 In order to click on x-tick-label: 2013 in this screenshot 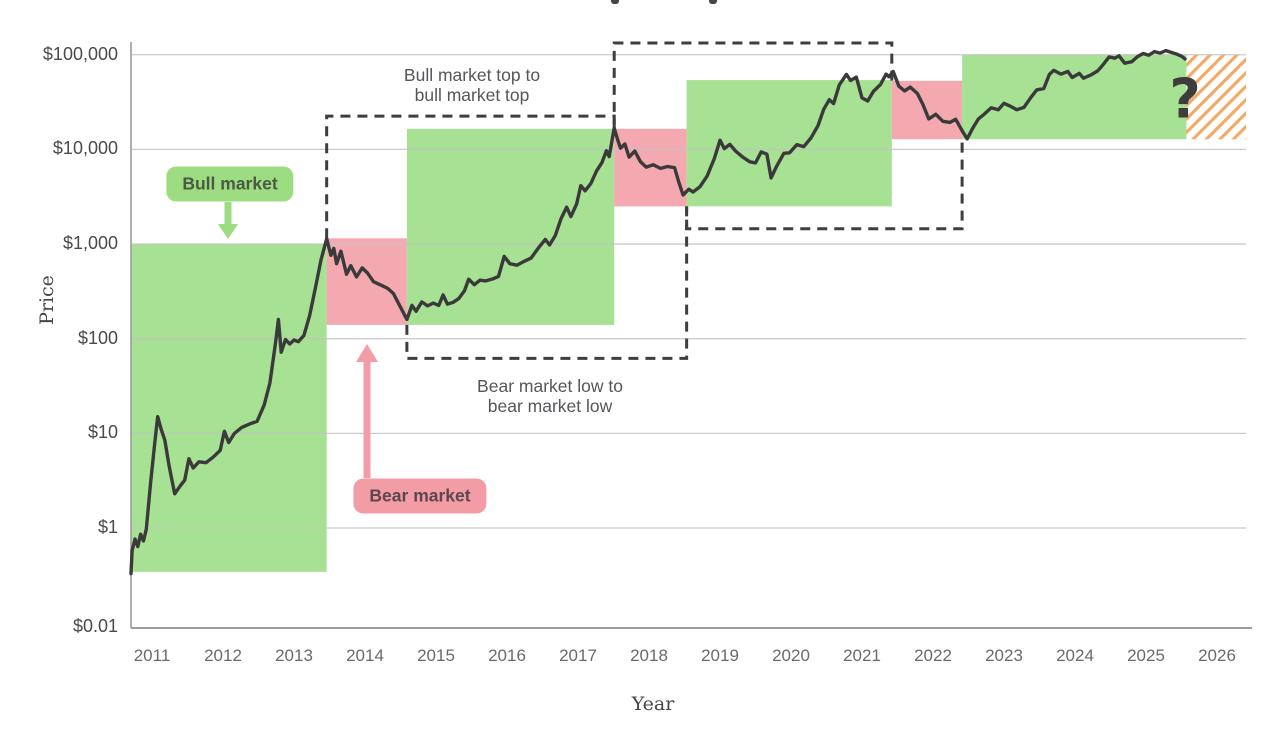, I will do `click(294, 655)`.